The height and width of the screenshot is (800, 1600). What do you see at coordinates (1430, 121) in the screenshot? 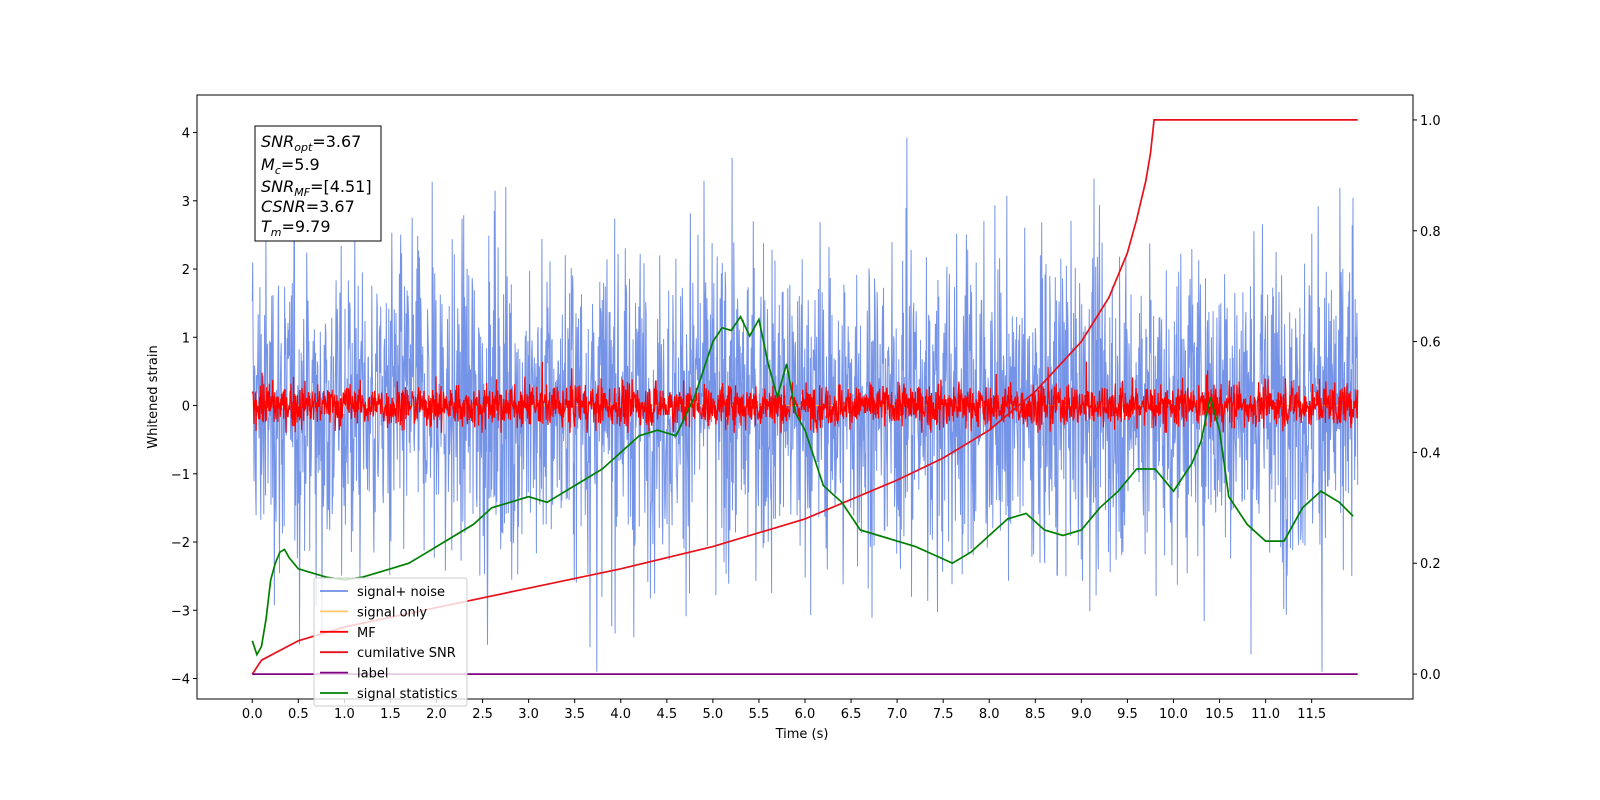
I see `y2-tick-label: 1.0` at bounding box center [1430, 121].